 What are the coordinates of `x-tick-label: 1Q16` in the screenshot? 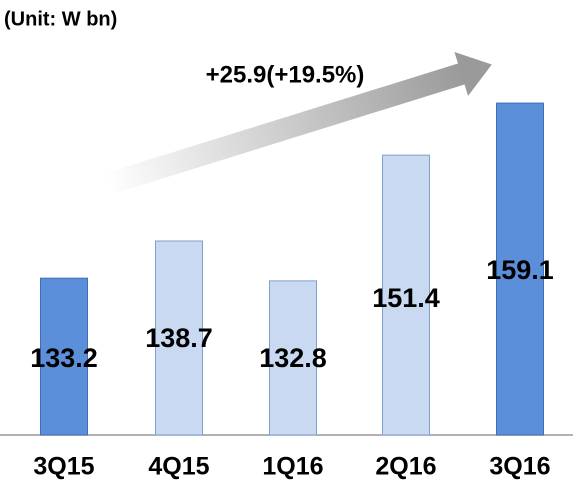 It's located at (292, 467).